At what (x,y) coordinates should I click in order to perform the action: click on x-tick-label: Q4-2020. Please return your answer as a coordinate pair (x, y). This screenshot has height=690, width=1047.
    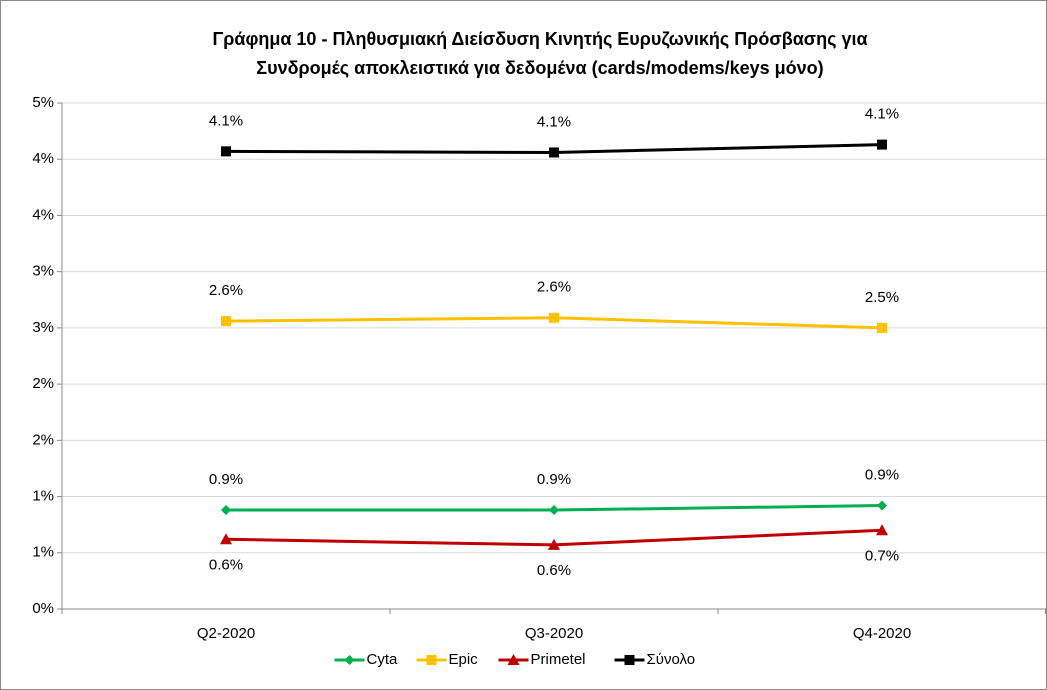
    Looking at the image, I should click on (882, 633).